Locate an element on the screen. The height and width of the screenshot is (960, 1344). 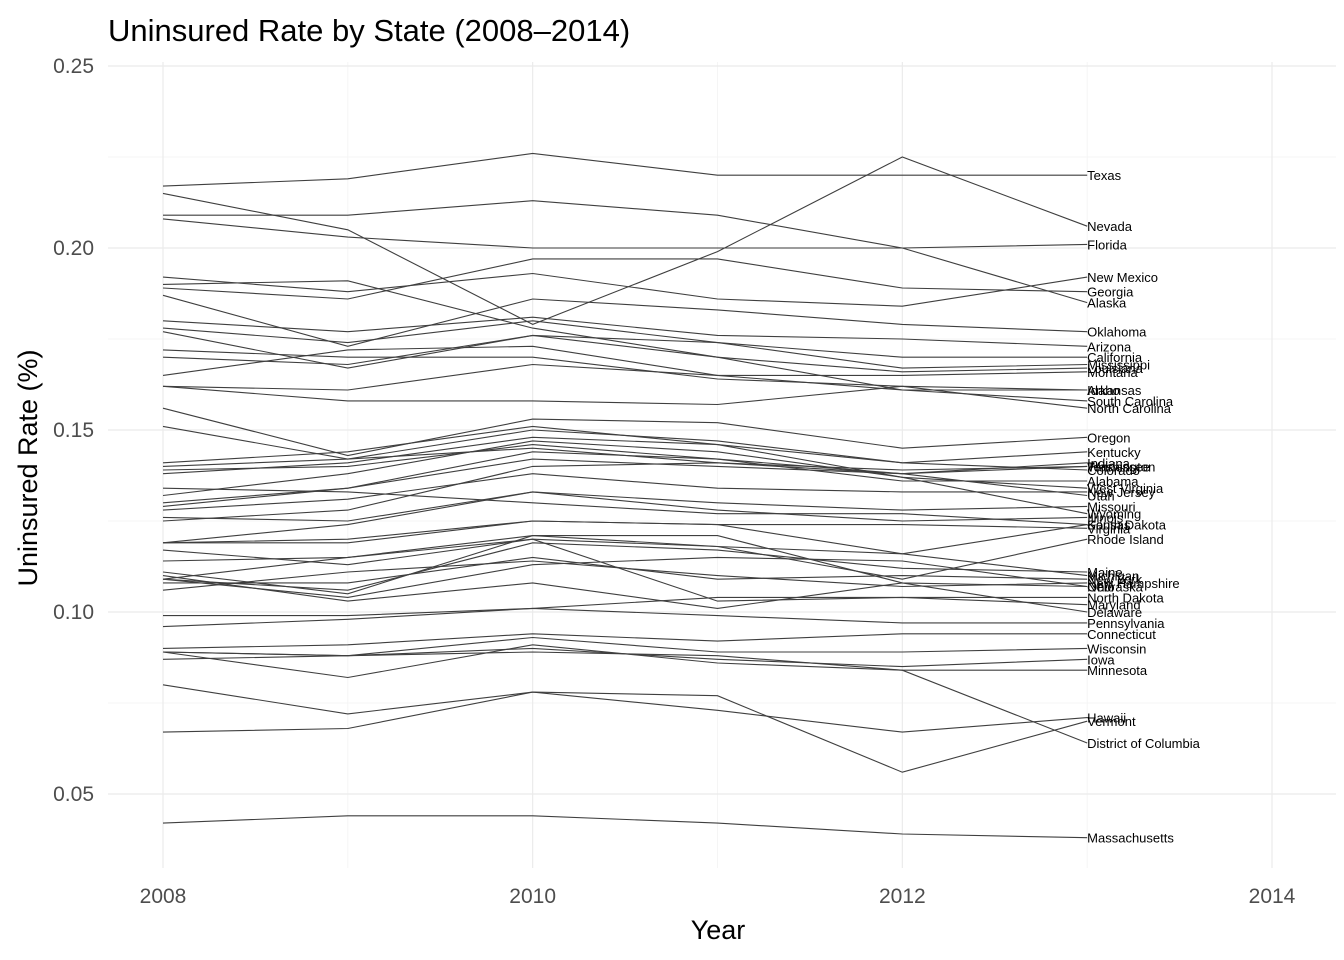
series-label: Utah is located at coordinates (1100, 496).